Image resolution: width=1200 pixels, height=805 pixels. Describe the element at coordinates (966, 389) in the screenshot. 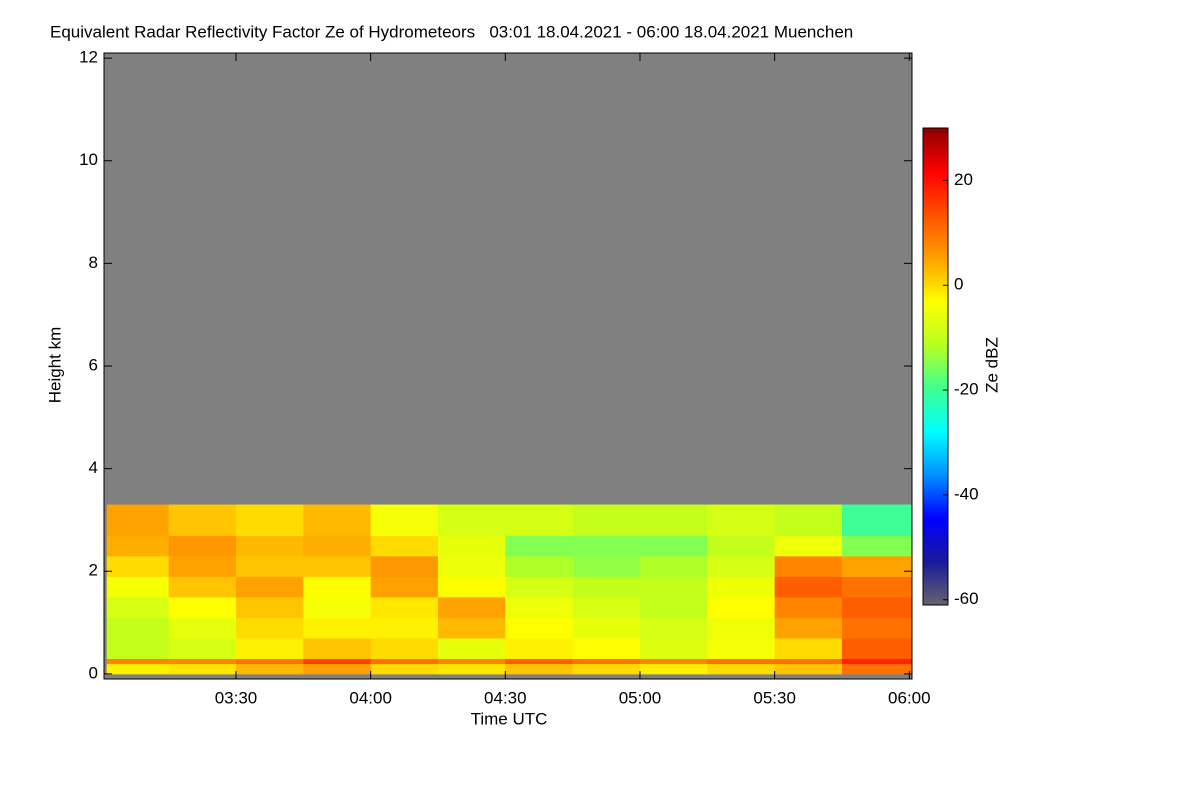

I see `colorbar-tick-label: -20` at that location.